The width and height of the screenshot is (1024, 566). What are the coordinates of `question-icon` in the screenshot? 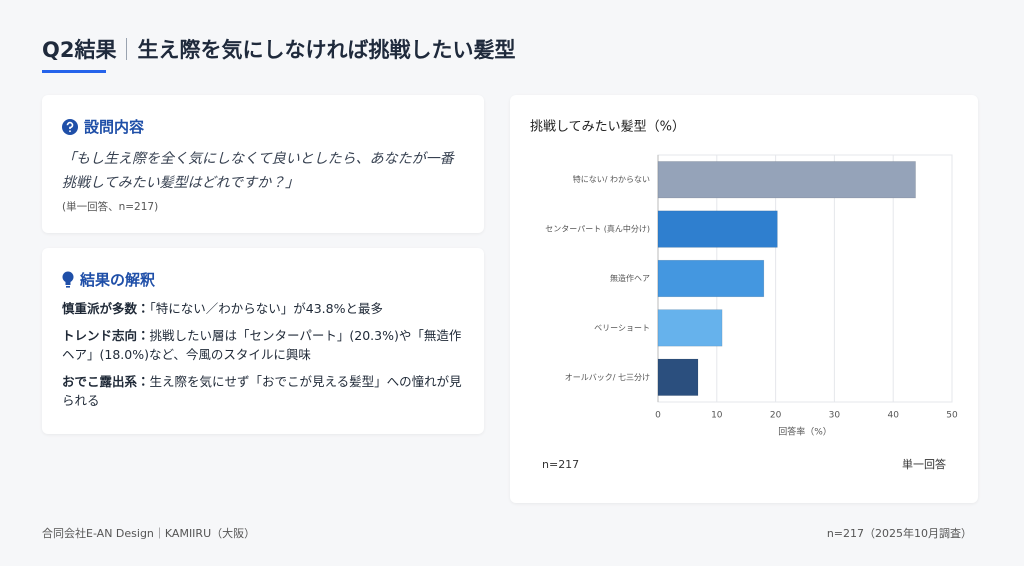 It's located at (70, 126).